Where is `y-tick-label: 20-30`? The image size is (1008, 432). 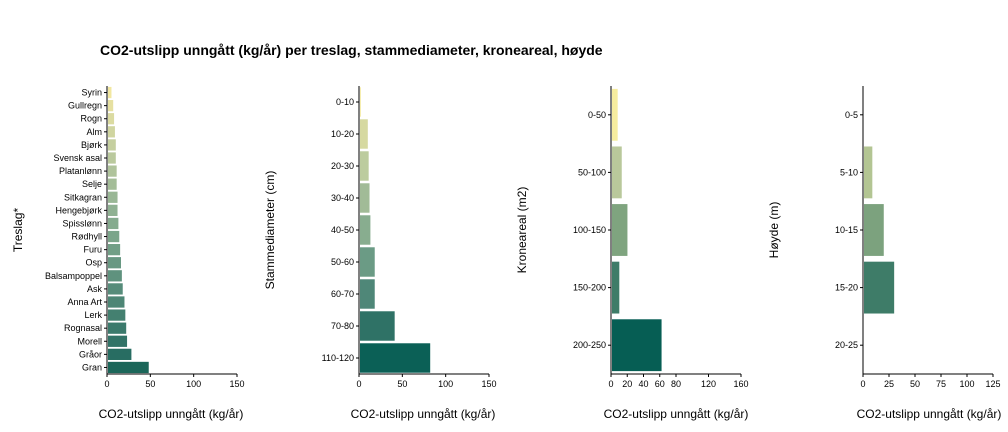 y-tick-label: 20-30 is located at coordinates (342, 166).